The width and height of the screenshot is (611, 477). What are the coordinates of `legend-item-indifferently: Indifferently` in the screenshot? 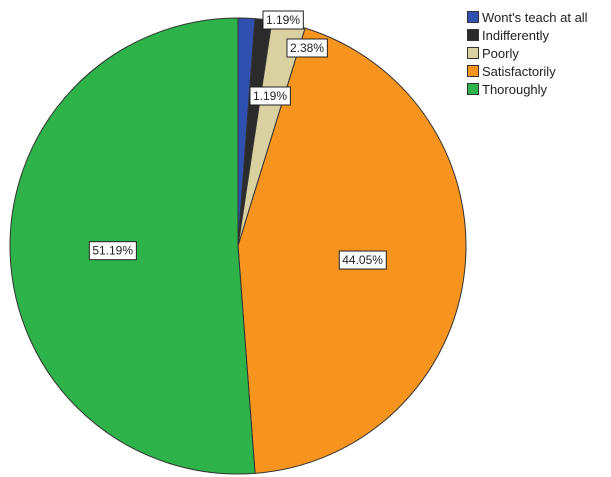 It's located at (527, 35).